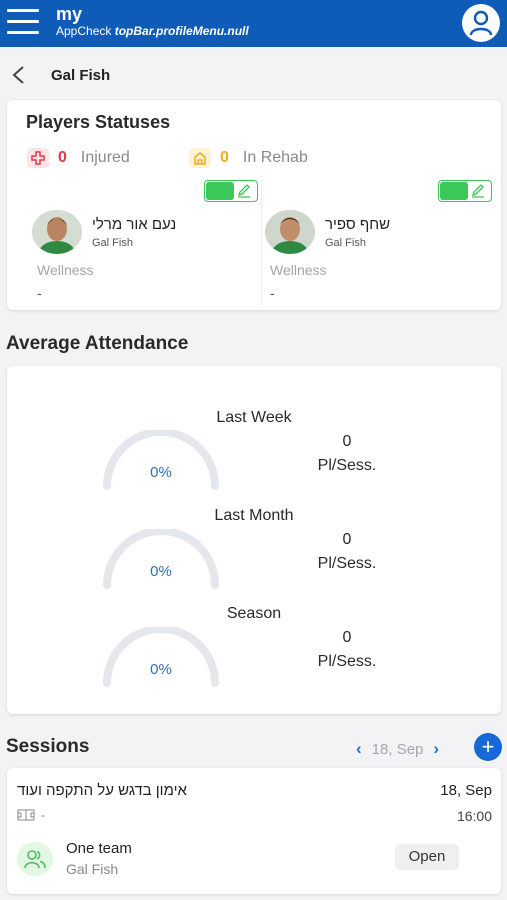  What do you see at coordinates (78, 158) in the screenshot?
I see `injured-stat: 0 Injured` at bounding box center [78, 158].